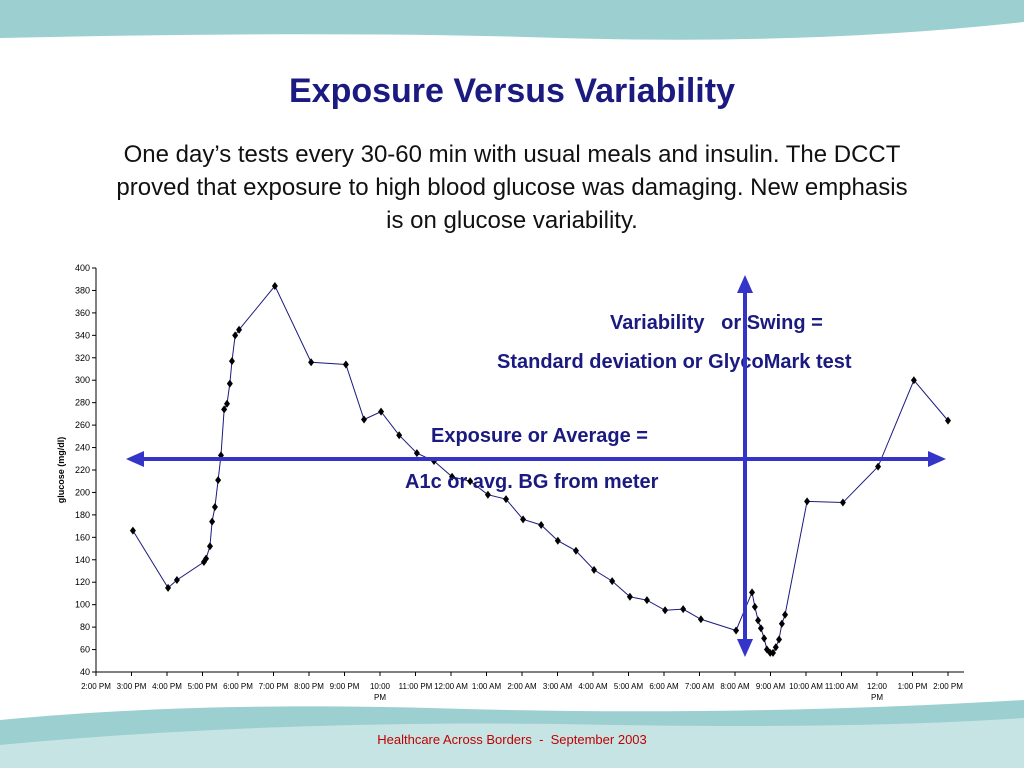  What do you see at coordinates (82, 582) in the screenshot?
I see `y-tick-label: 120` at bounding box center [82, 582].